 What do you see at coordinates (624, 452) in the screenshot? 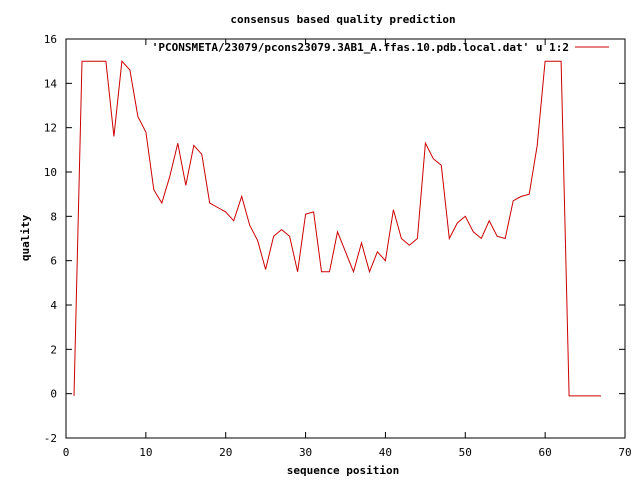
I see `x-tick-label: 70` at bounding box center [624, 452].